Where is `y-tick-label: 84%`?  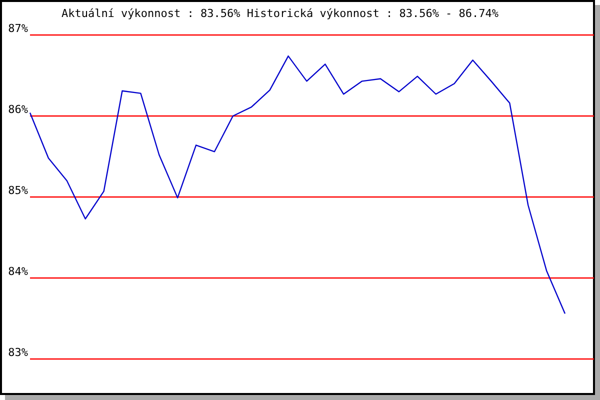
y-tick-label: 84% is located at coordinates (18, 271).